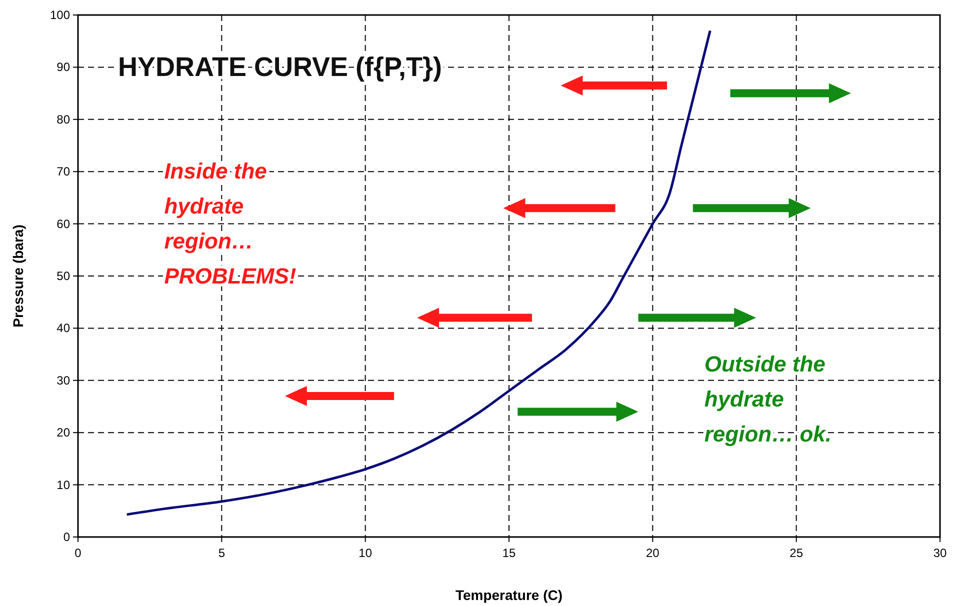 The image size is (961, 606). Describe the element at coordinates (63, 328) in the screenshot. I see `y-tick-label: 40` at that location.